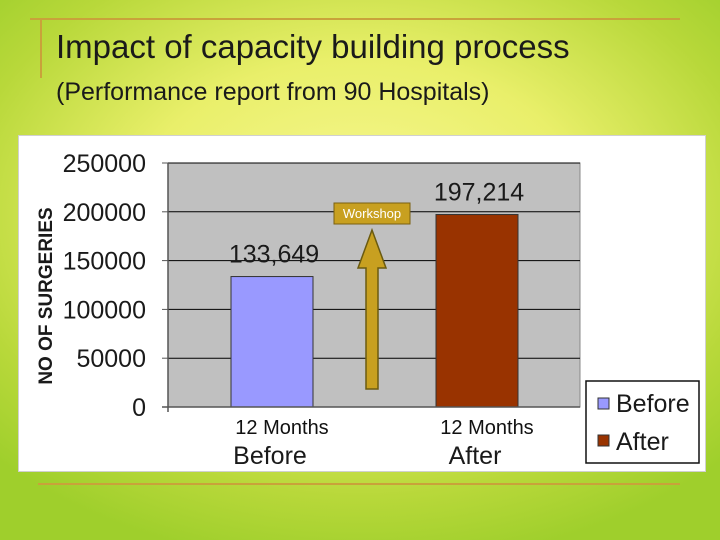 The width and height of the screenshot is (720, 540). Describe the element at coordinates (642, 442) in the screenshot. I see `legend-label-after: After` at that location.